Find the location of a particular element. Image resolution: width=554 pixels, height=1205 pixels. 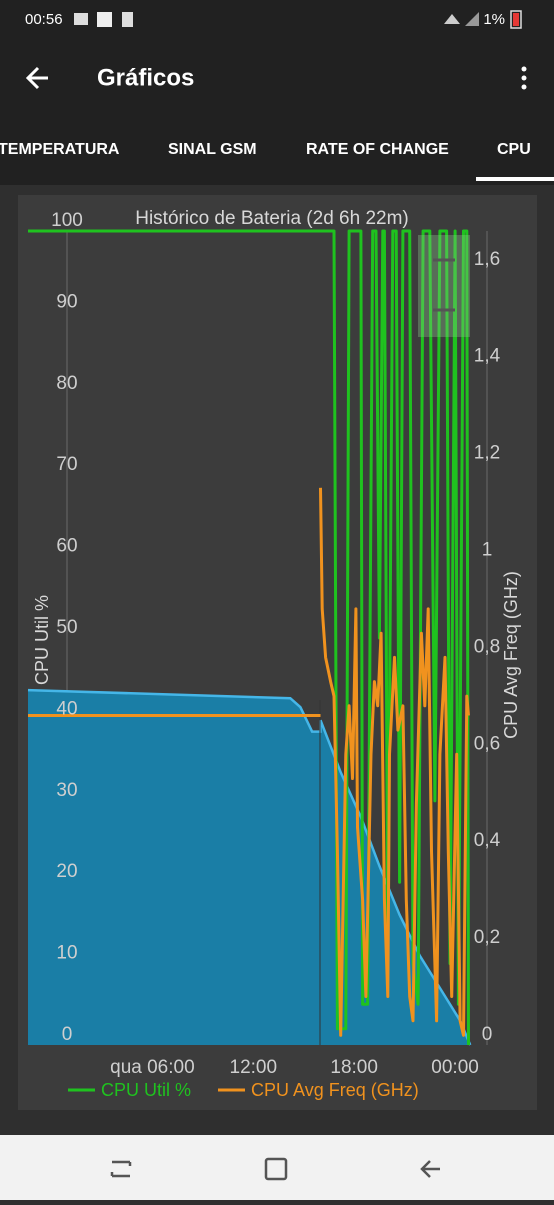

status-battery: 1% is located at coordinates (494, 19).